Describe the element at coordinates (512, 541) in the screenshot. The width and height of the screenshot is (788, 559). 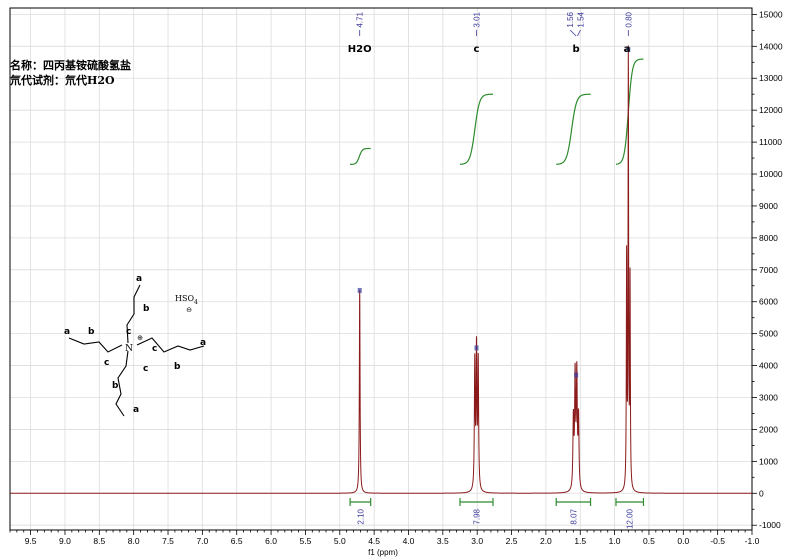
I see `x-tick-label: 2.5` at that location.